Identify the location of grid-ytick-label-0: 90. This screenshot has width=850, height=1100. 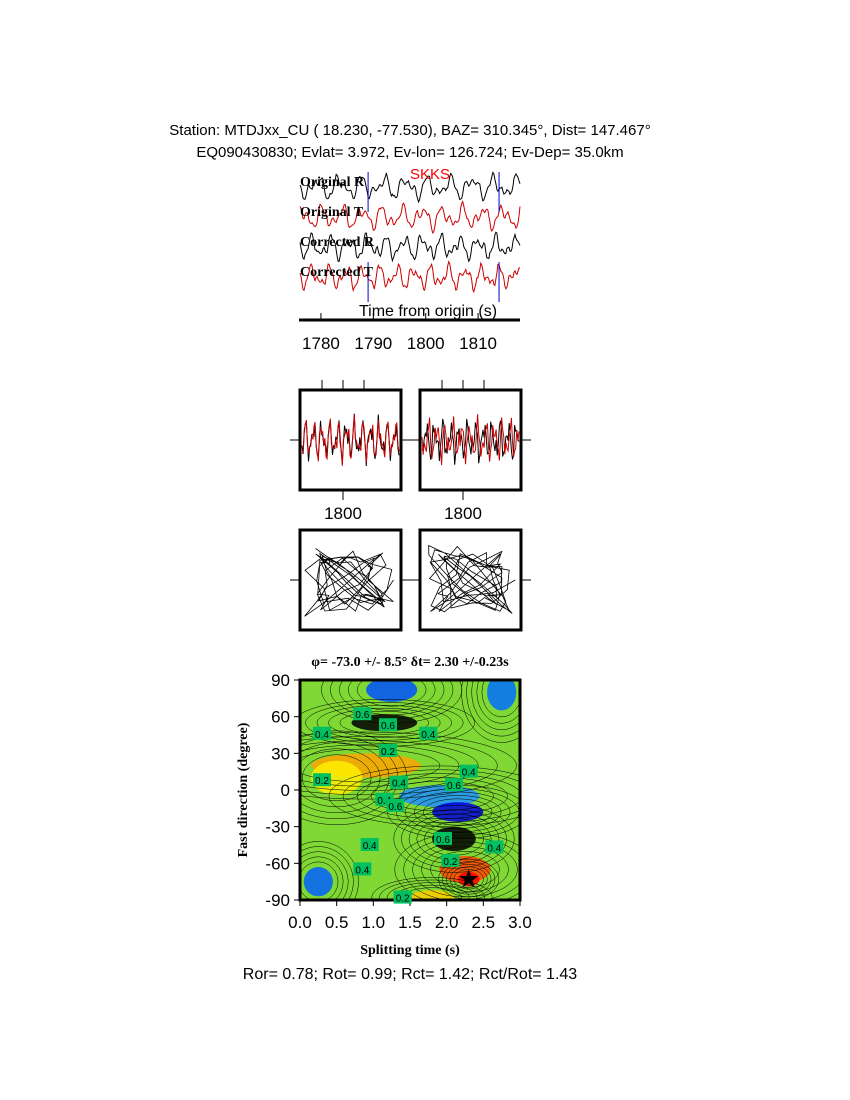
(280, 680).